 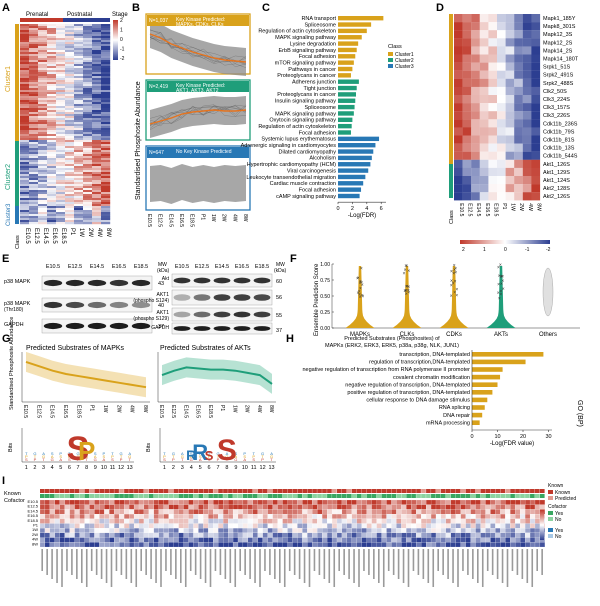 I want to click on enrichment-term: MAPK signaling pathway, so click(x=305, y=38).